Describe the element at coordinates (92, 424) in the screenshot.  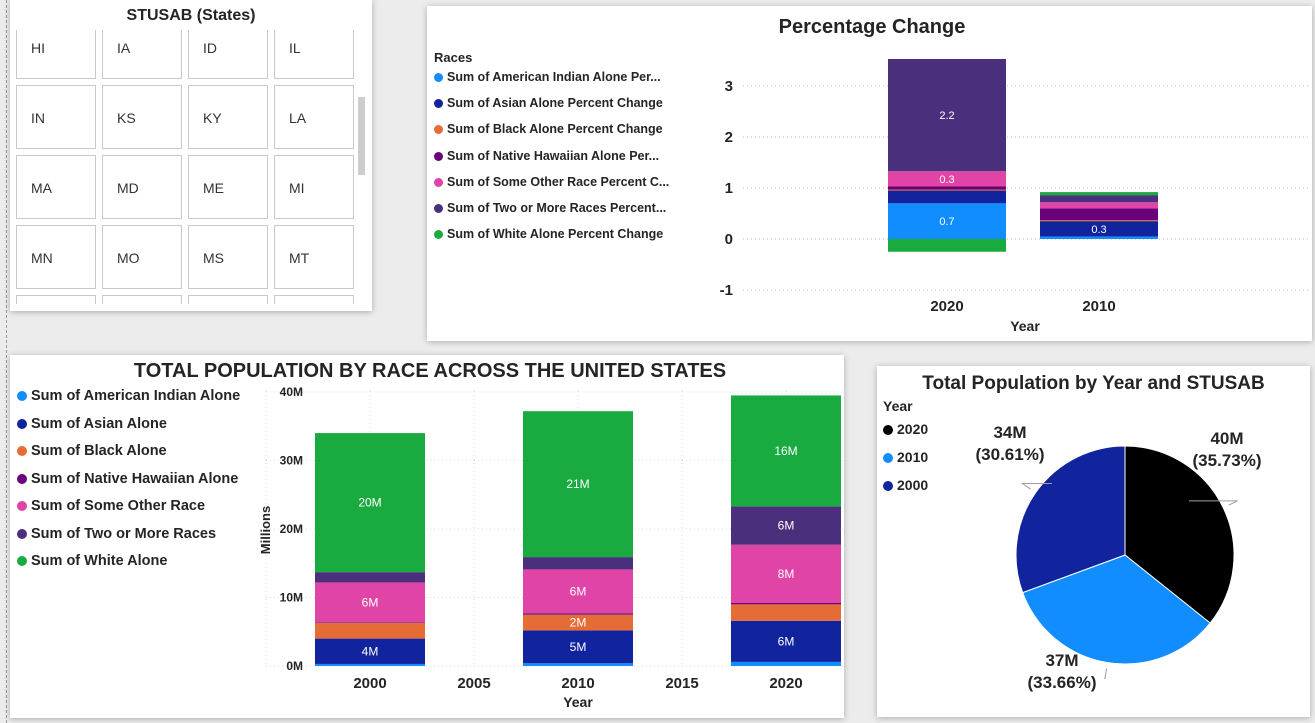
I see `legend-item: Sum of Asian Alone` at that location.